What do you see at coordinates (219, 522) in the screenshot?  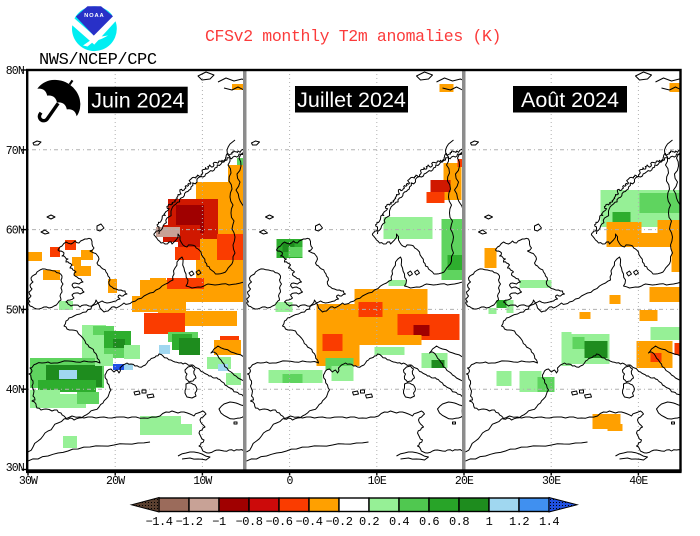 I see `svg-text: −1` at bounding box center [219, 522].